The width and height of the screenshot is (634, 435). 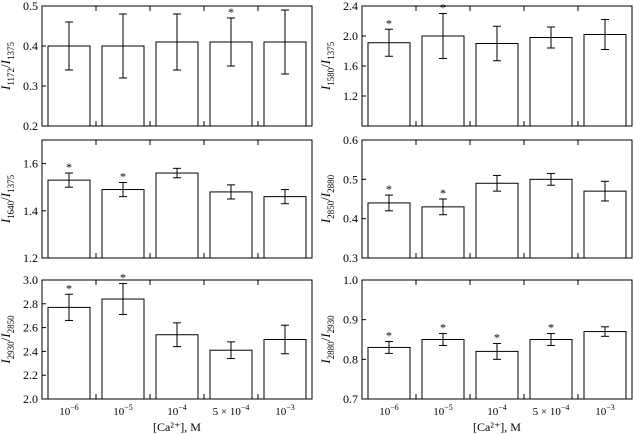 What do you see at coordinates (327, 199) in the screenshot?
I see `y-axis-label: I2850/I2880` at bounding box center [327, 199].